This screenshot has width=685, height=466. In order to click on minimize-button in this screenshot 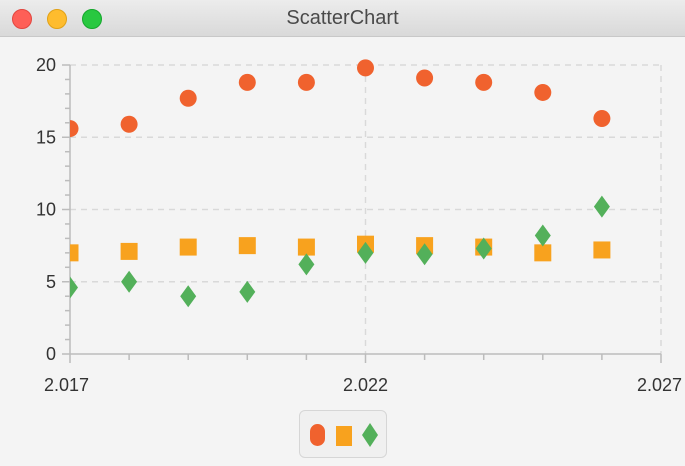, I will do `click(57, 19)`.